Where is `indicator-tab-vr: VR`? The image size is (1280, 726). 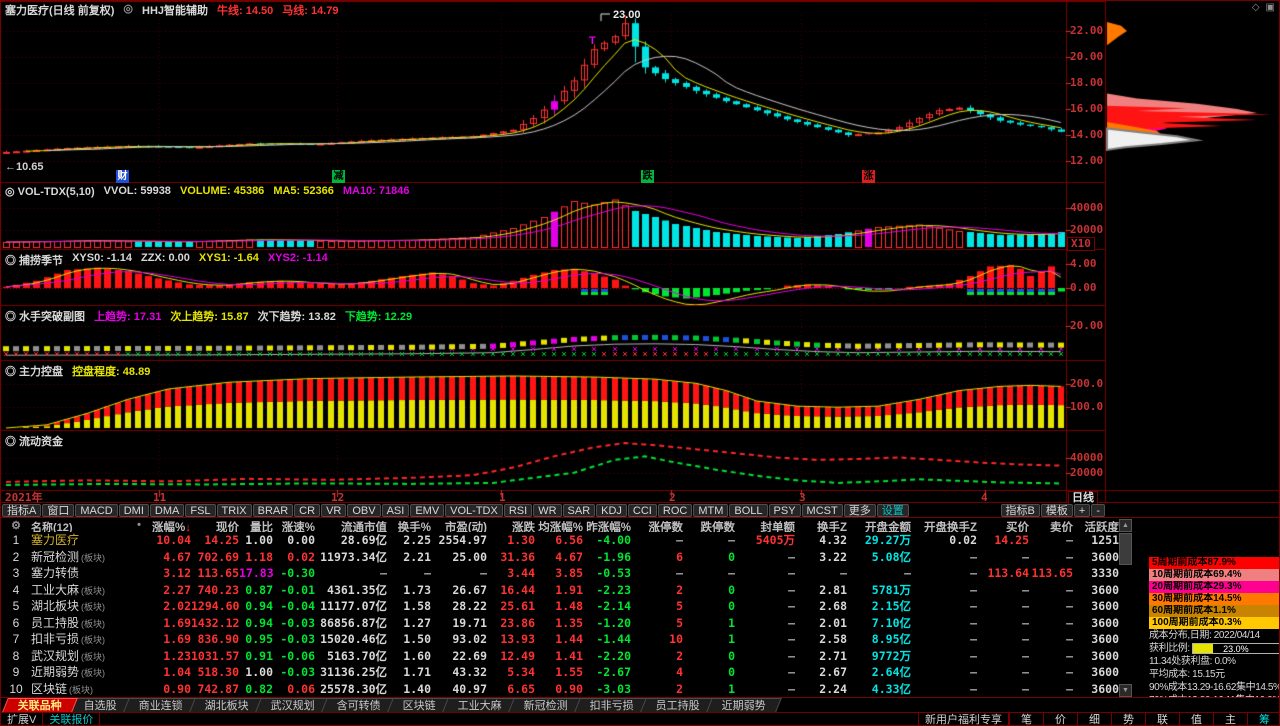
indicator-tab-vr: VR is located at coordinates (334, 510).